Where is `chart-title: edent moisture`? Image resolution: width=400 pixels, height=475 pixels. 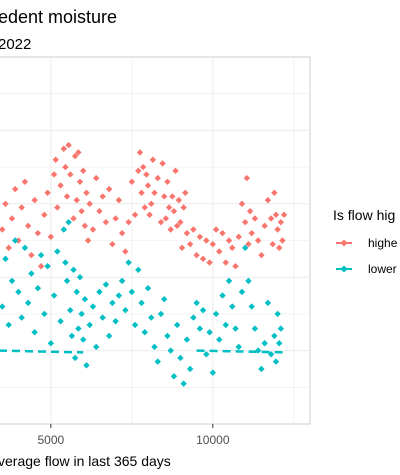
chart-title: edent moisture is located at coordinates (58, 17).